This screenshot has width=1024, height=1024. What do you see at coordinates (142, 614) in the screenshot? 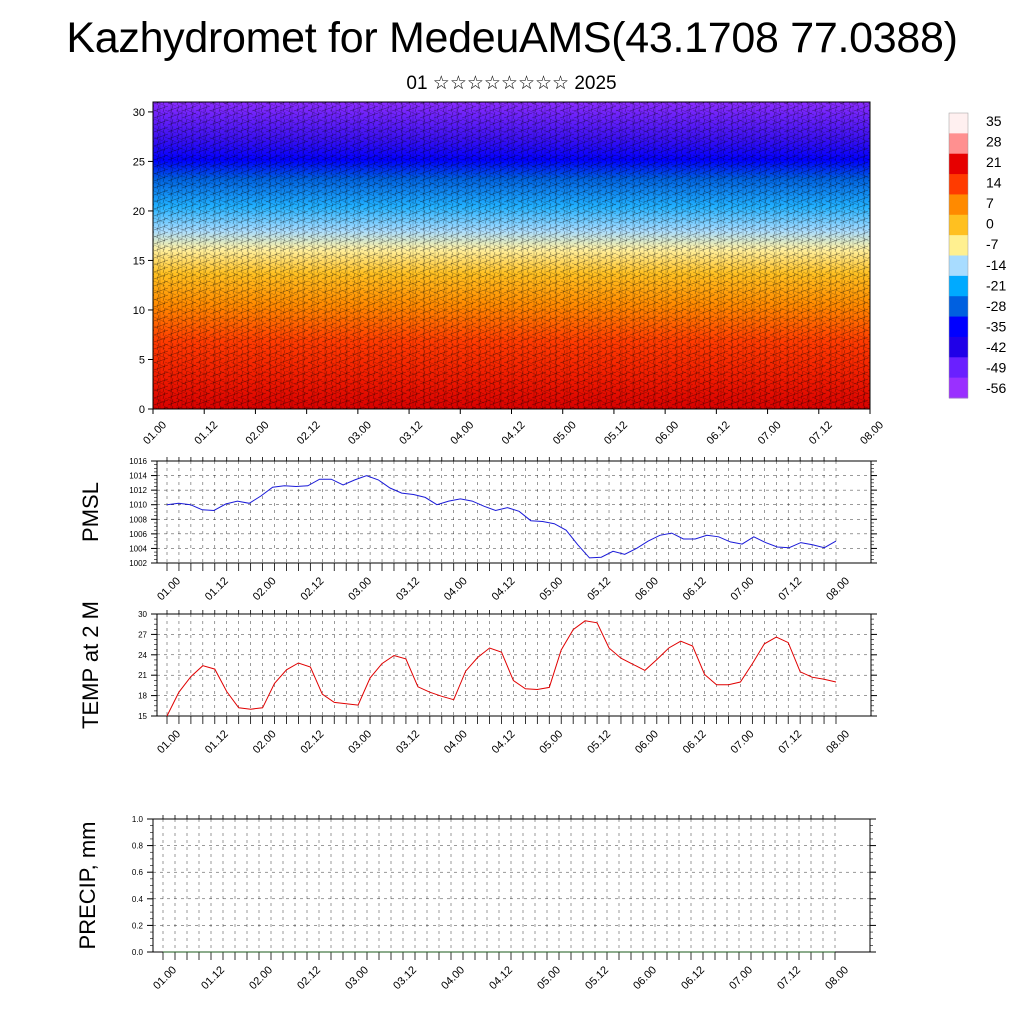
I see `panel-y-tick-label: 30` at bounding box center [142, 614].